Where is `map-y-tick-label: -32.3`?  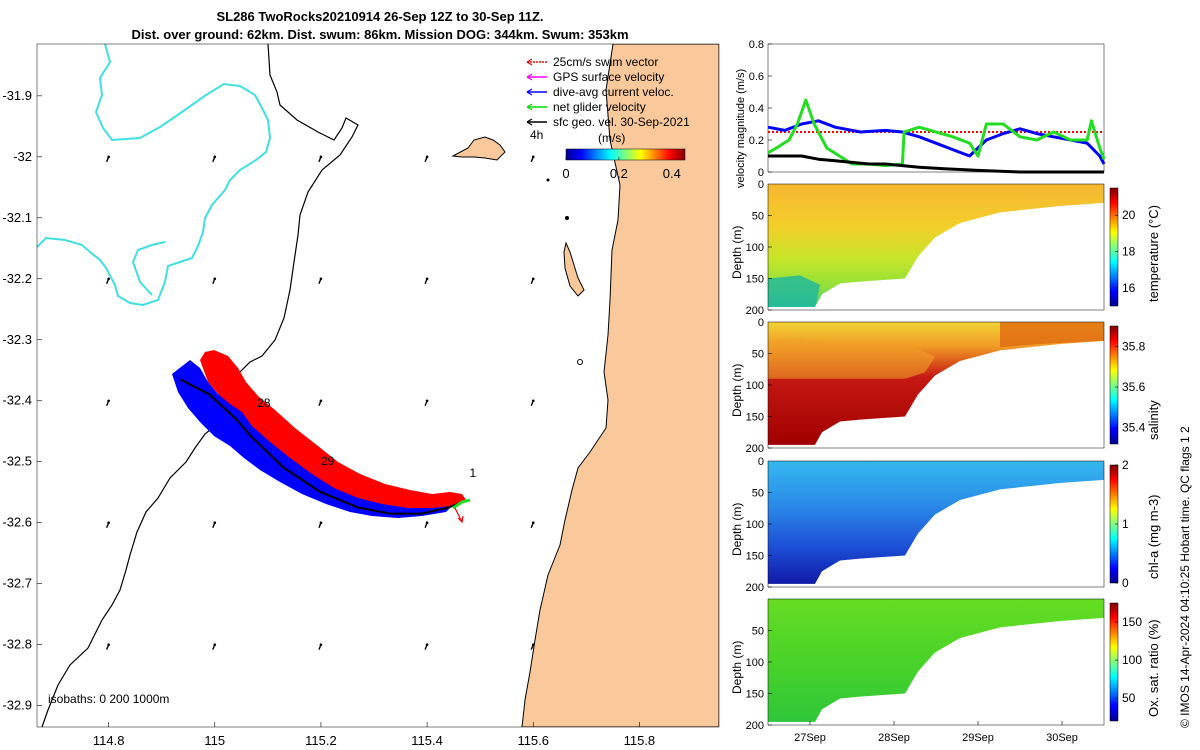
map-y-tick-label: -32.3 is located at coordinates (17, 339).